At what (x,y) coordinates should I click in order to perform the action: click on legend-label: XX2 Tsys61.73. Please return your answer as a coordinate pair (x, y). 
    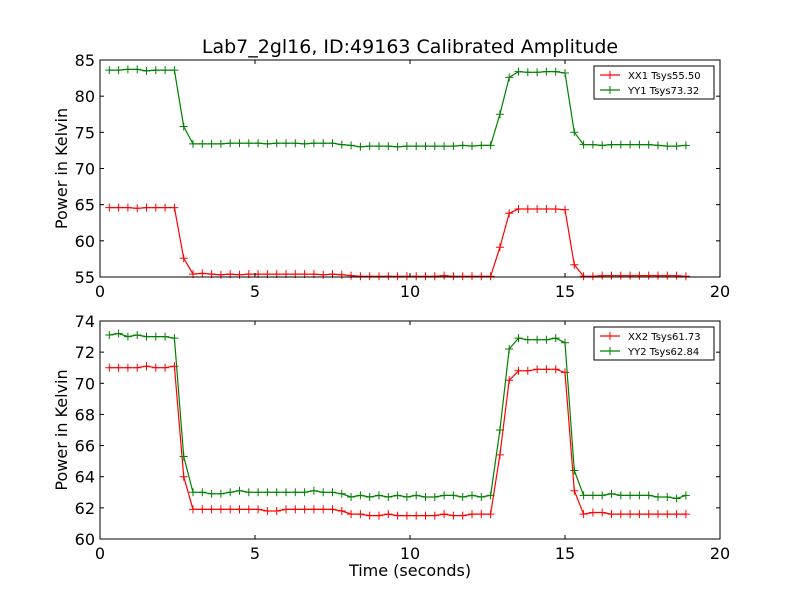
    Looking at the image, I should click on (664, 337).